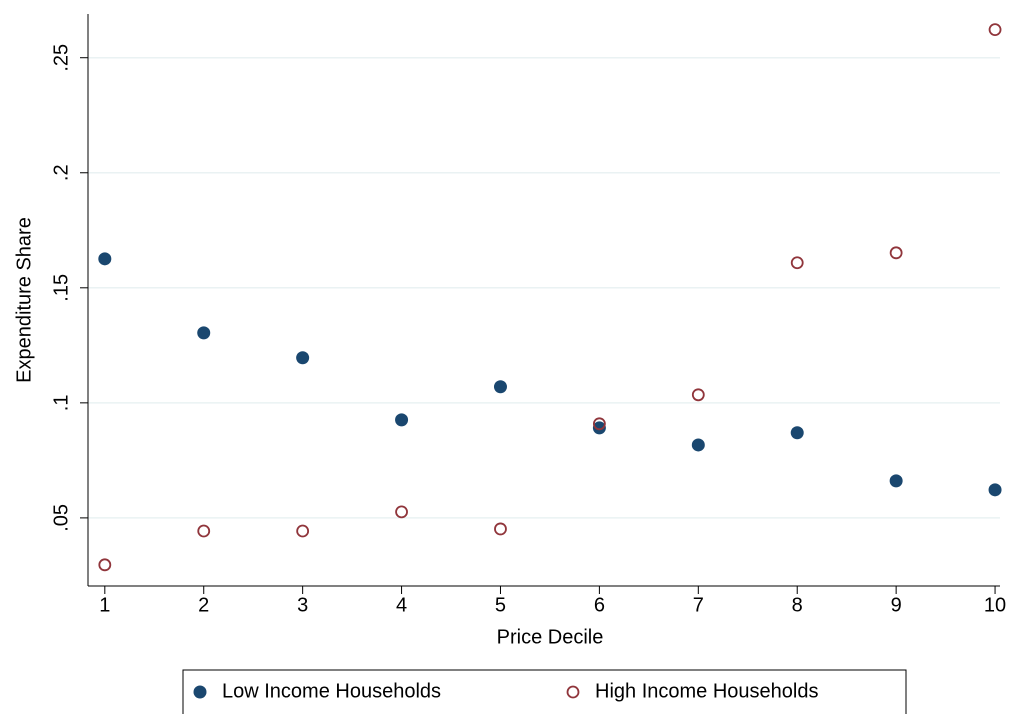 The width and height of the screenshot is (1015, 714). Describe the element at coordinates (599, 605) in the screenshot. I see `x-tick-label: 6` at that location.